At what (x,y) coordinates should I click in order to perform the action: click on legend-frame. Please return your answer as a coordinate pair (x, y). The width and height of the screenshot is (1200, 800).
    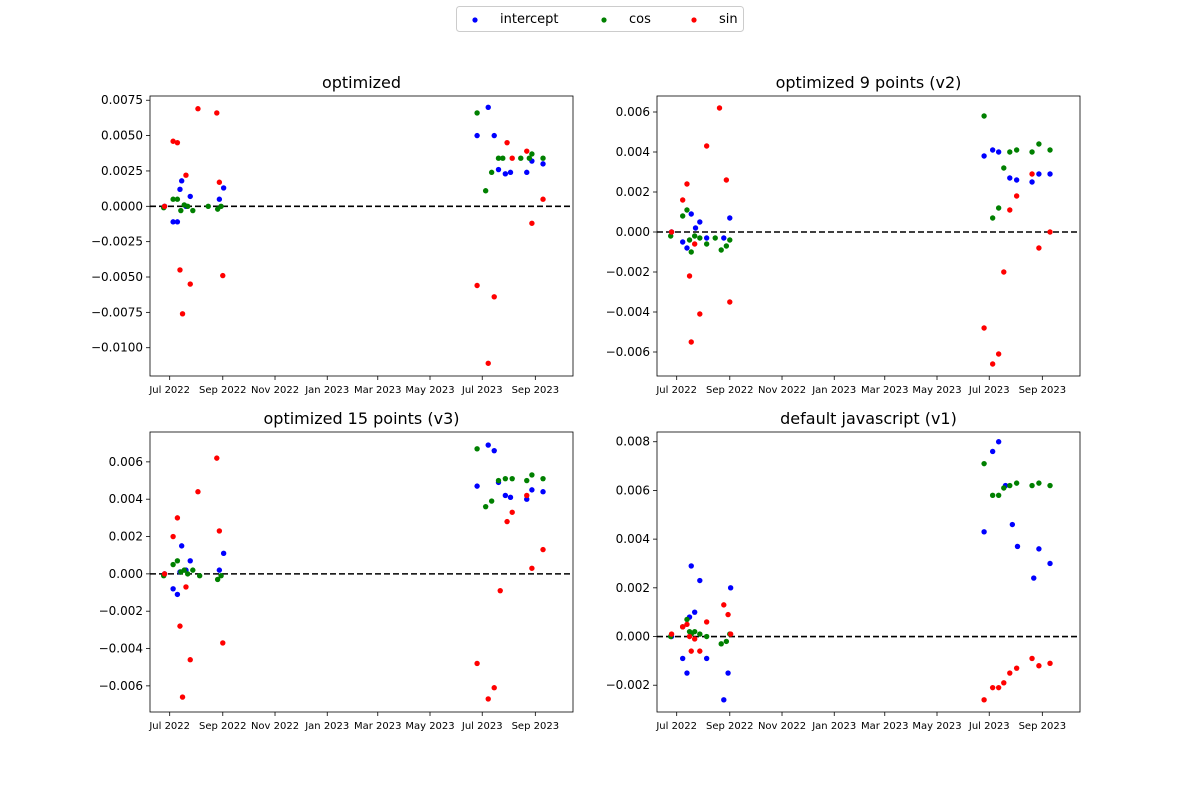
    Looking at the image, I should click on (600, 19).